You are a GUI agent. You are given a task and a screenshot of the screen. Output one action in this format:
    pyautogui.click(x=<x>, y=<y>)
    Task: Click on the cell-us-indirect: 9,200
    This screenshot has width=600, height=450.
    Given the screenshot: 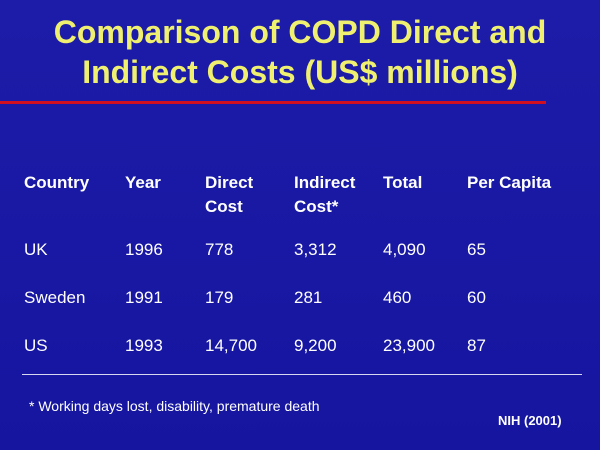 What is the action you would take?
    pyautogui.click(x=315, y=345)
    